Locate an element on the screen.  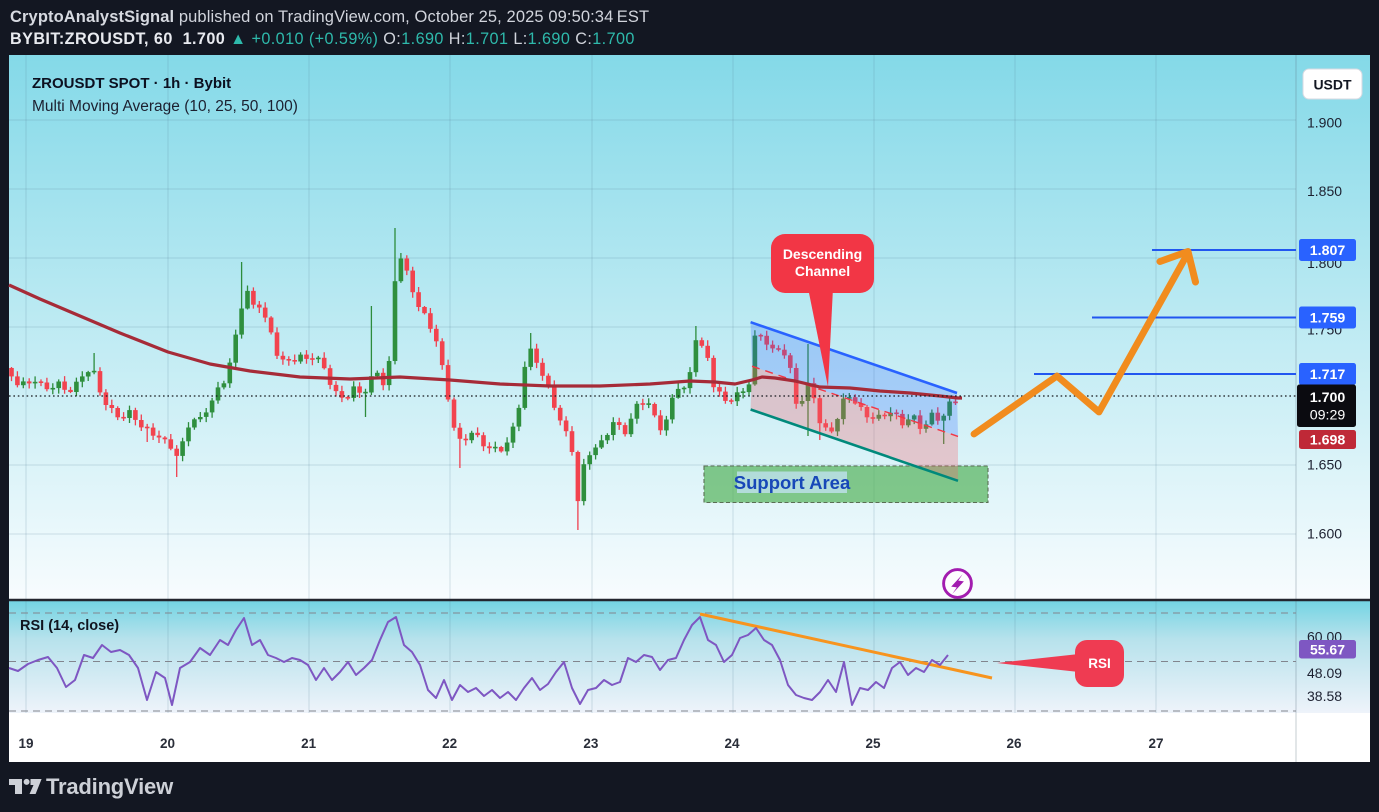
svg-text: 1.717 is located at coordinates (1328, 375).